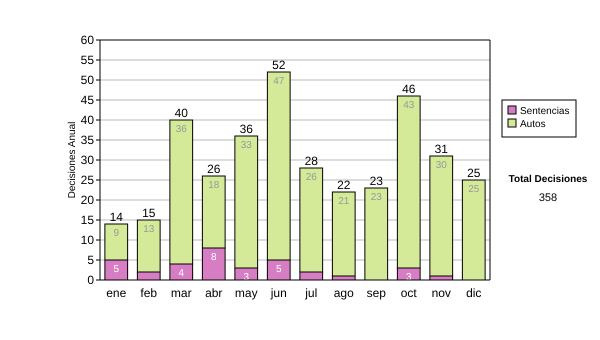 The height and width of the screenshot is (340, 600). I want to click on y-tick-label: 30, so click(87, 160).